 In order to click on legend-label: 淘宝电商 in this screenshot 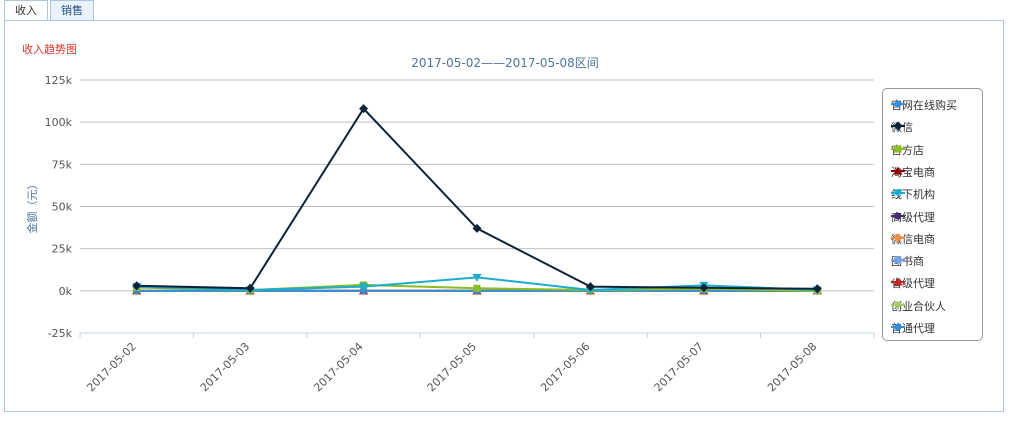, I will do `click(913, 172)`.